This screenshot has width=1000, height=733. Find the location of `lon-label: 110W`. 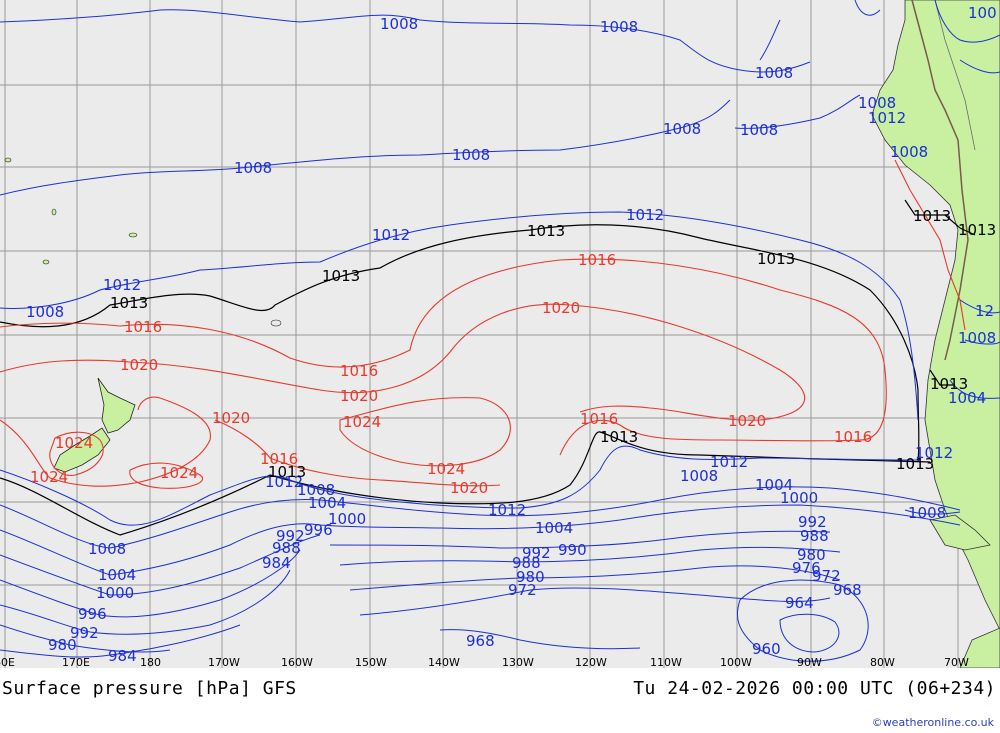

lon-label: 110W is located at coordinates (666, 662).